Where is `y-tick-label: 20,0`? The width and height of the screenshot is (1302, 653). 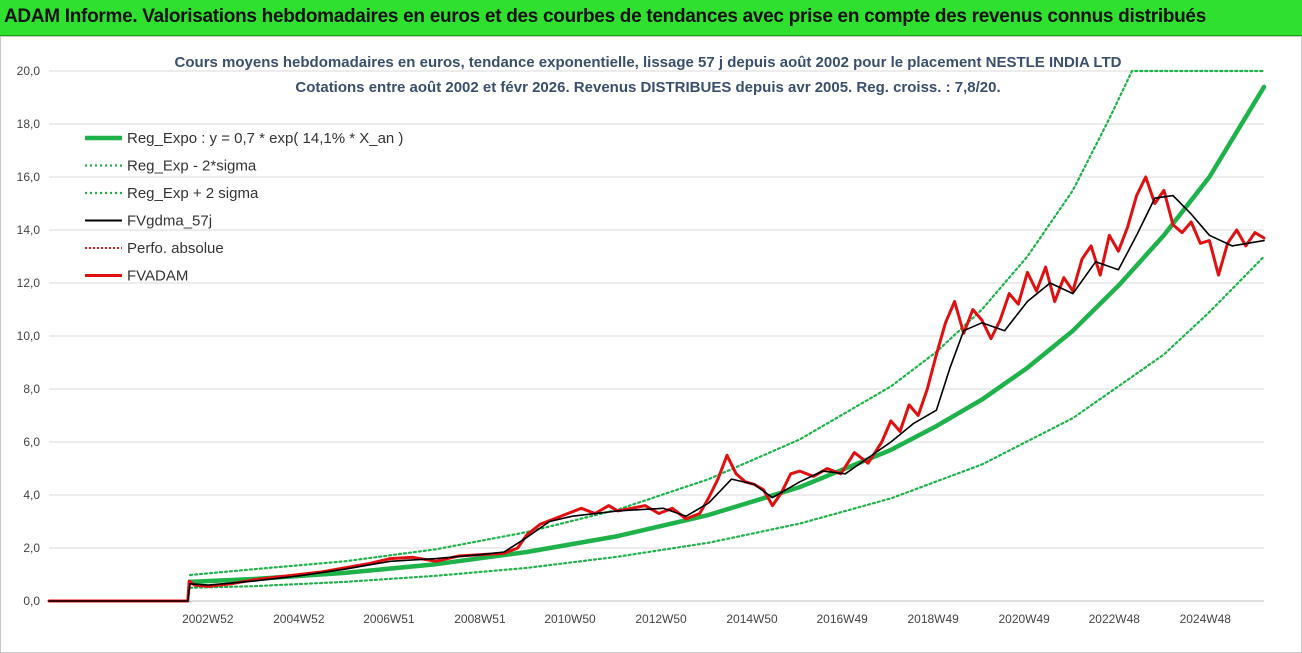 y-tick-label: 20,0 is located at coordinates (29, 71).